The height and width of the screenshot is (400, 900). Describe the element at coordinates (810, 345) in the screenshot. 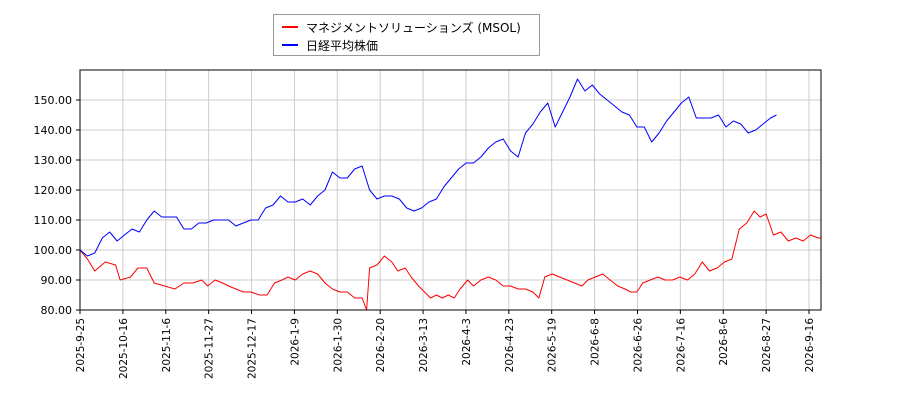

I see `x-tick-label: 2026-9-16` at that location.